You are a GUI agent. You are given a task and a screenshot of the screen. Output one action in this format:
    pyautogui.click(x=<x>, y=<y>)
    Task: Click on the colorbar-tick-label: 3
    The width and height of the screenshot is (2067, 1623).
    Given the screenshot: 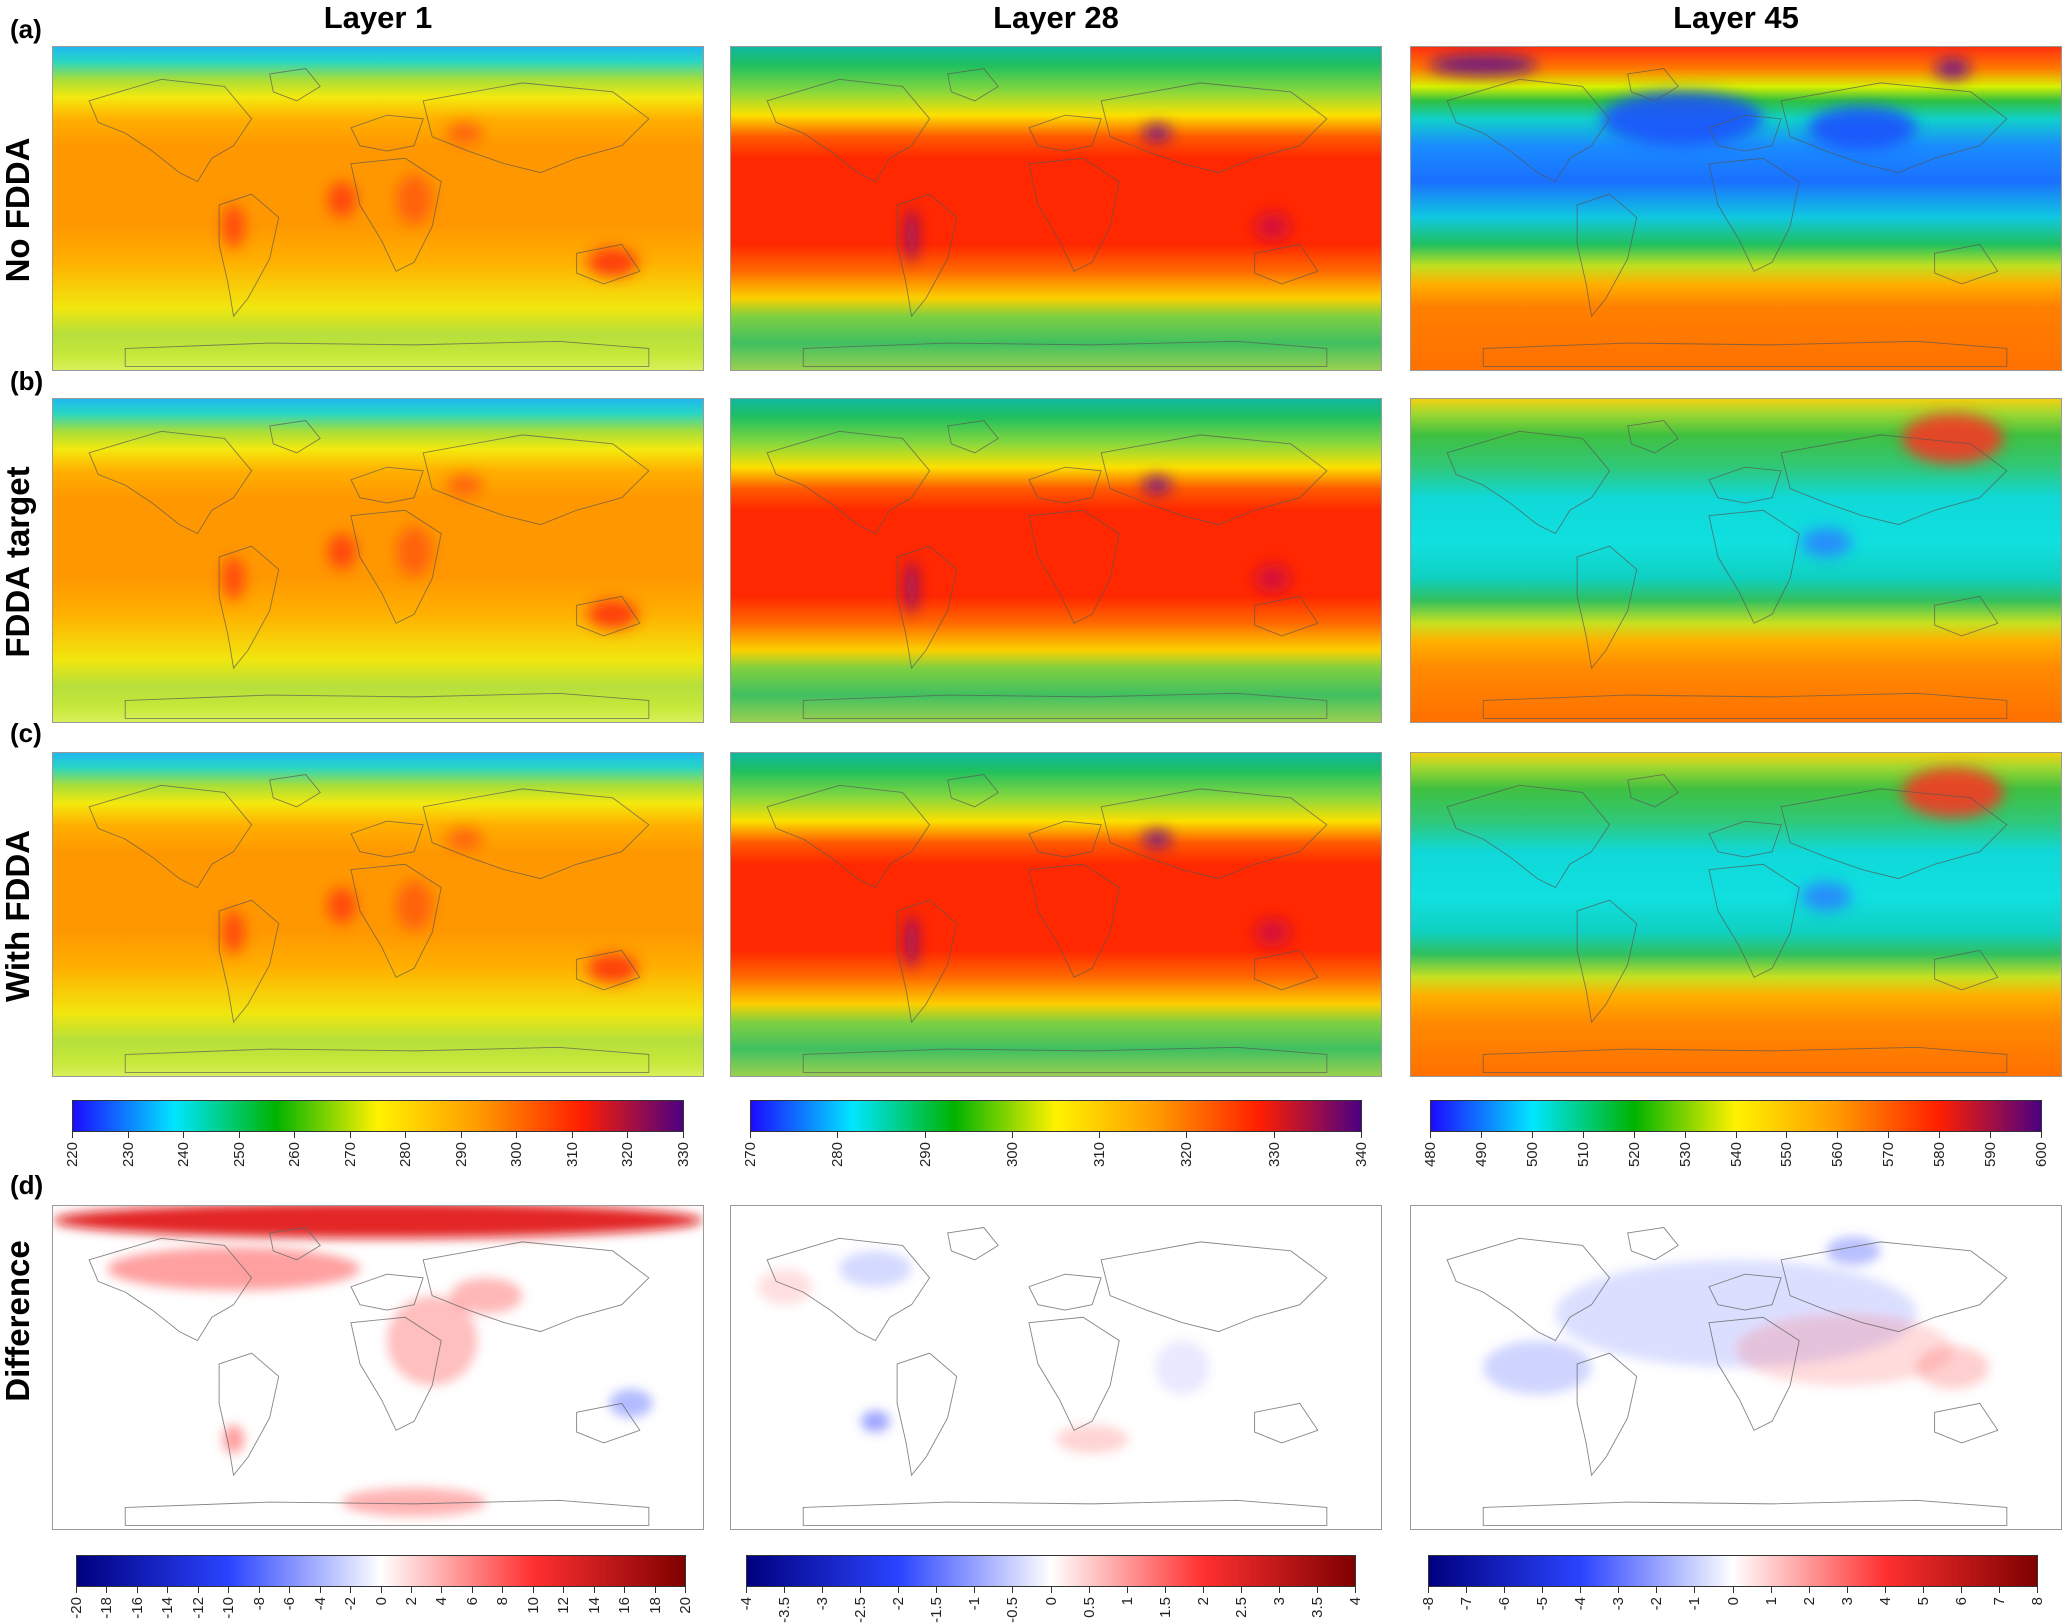 What is the action you would take?
    pyautogui.click(x=1847, y=1601)
    